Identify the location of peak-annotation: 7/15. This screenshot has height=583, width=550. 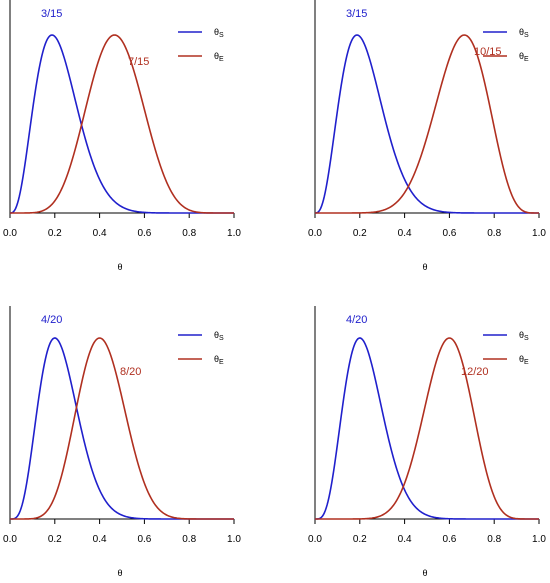
(138, 62).